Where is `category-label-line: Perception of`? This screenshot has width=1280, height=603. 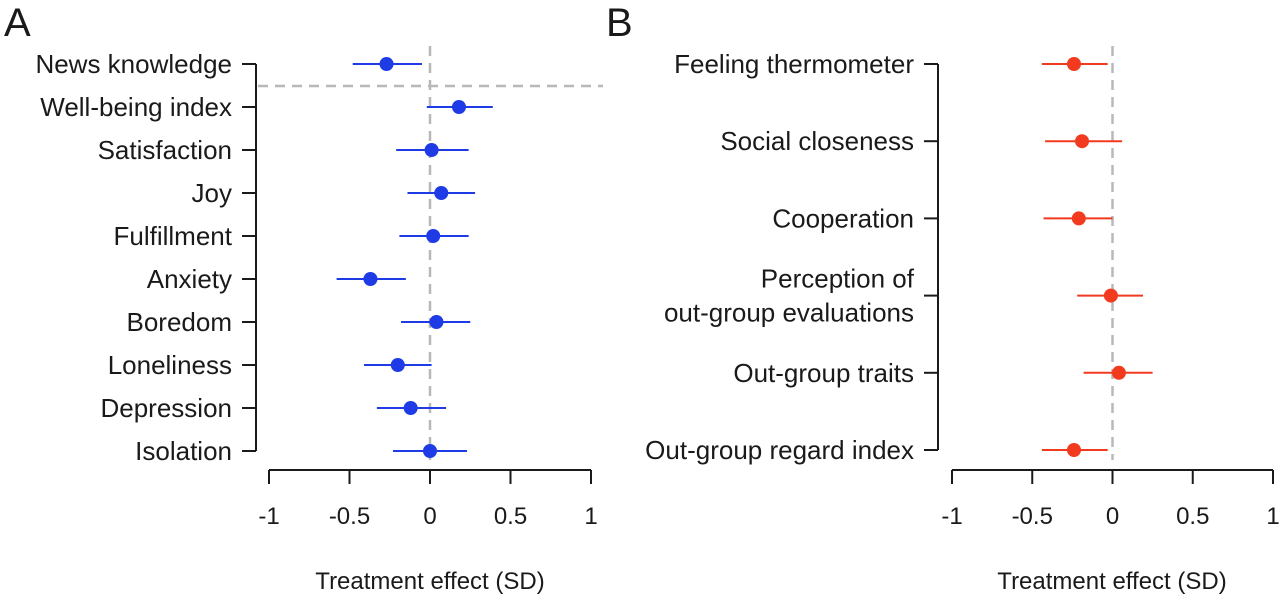 category-label-line: Perception of is located at coordinates (838, 279).